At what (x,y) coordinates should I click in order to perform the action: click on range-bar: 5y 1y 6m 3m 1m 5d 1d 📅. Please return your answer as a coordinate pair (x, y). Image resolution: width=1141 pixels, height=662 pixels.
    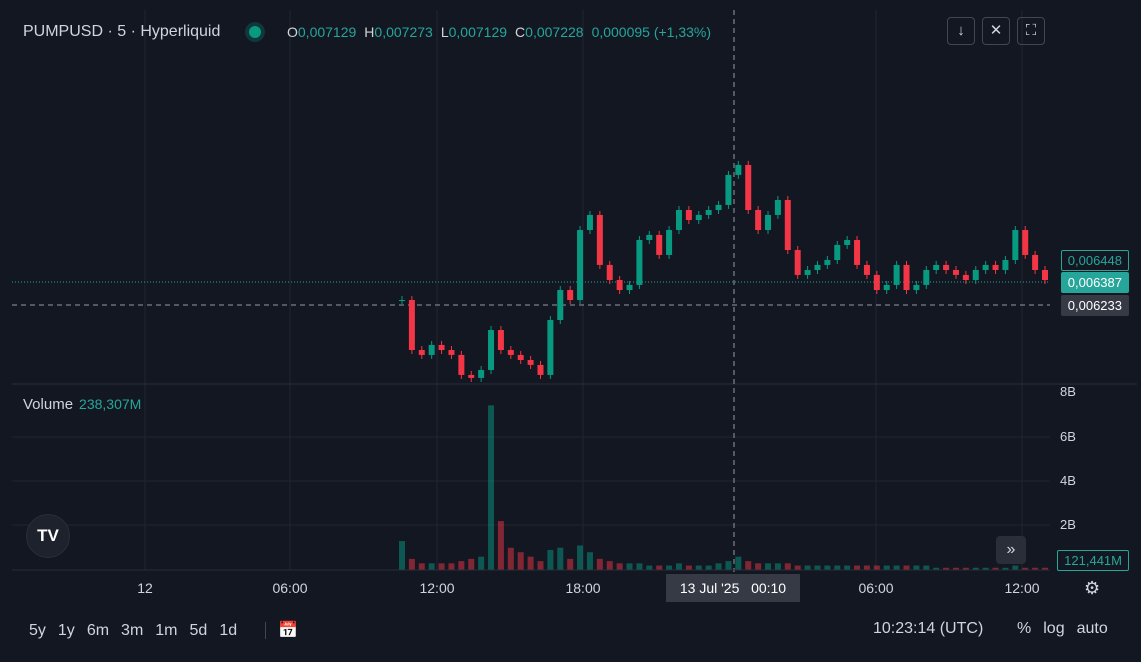
    Looking at the image, I should click on (164, 630).